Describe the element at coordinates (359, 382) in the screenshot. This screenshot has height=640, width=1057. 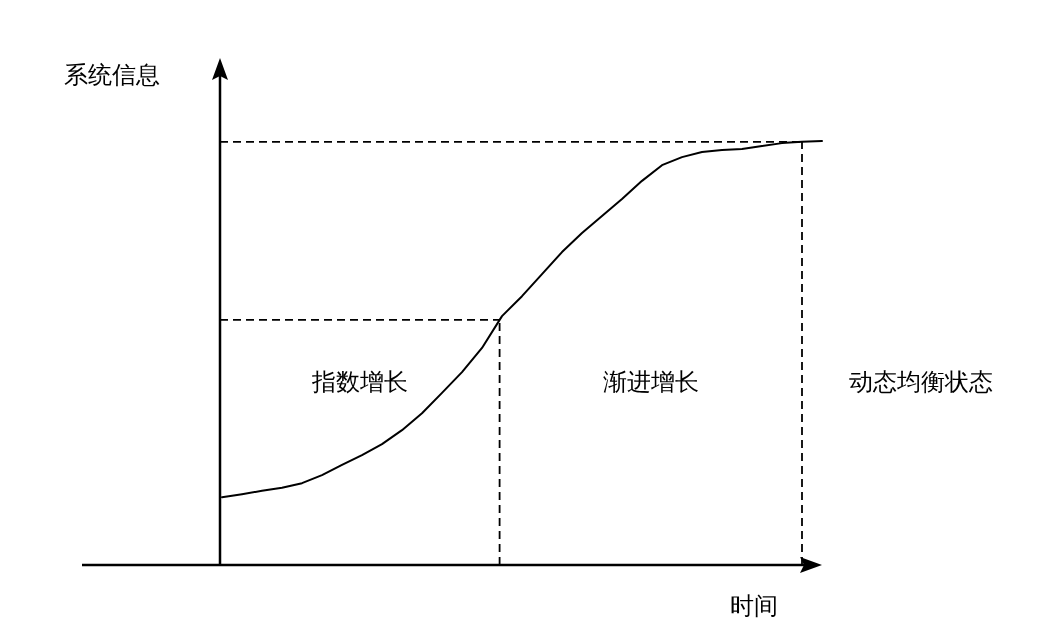
I see `annotation: 指数增长` at that location.